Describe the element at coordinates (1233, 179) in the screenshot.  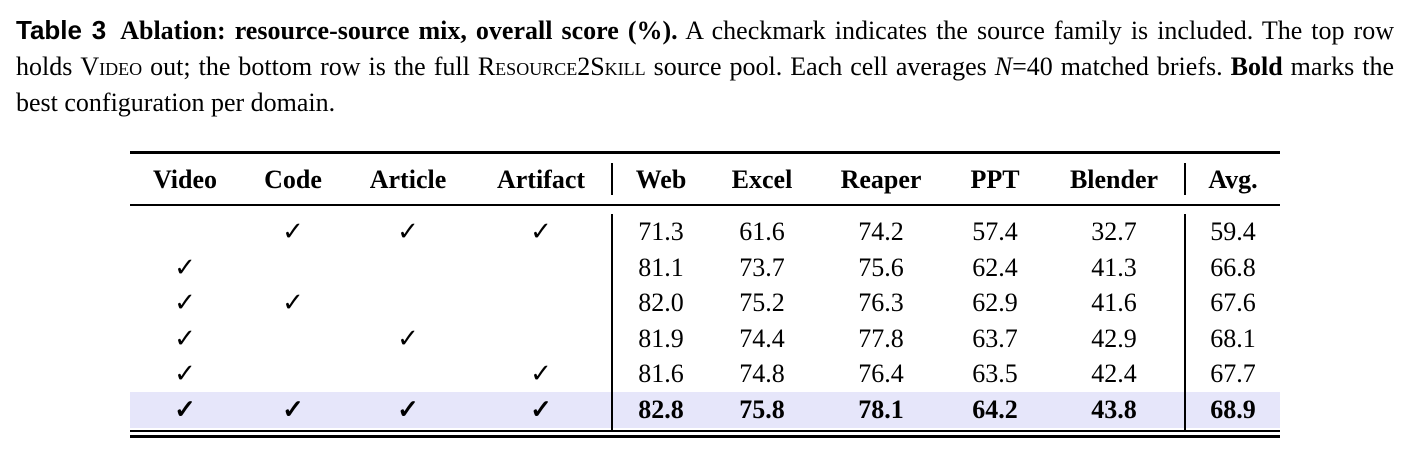
I see `header-cell: Avg.` at that location.